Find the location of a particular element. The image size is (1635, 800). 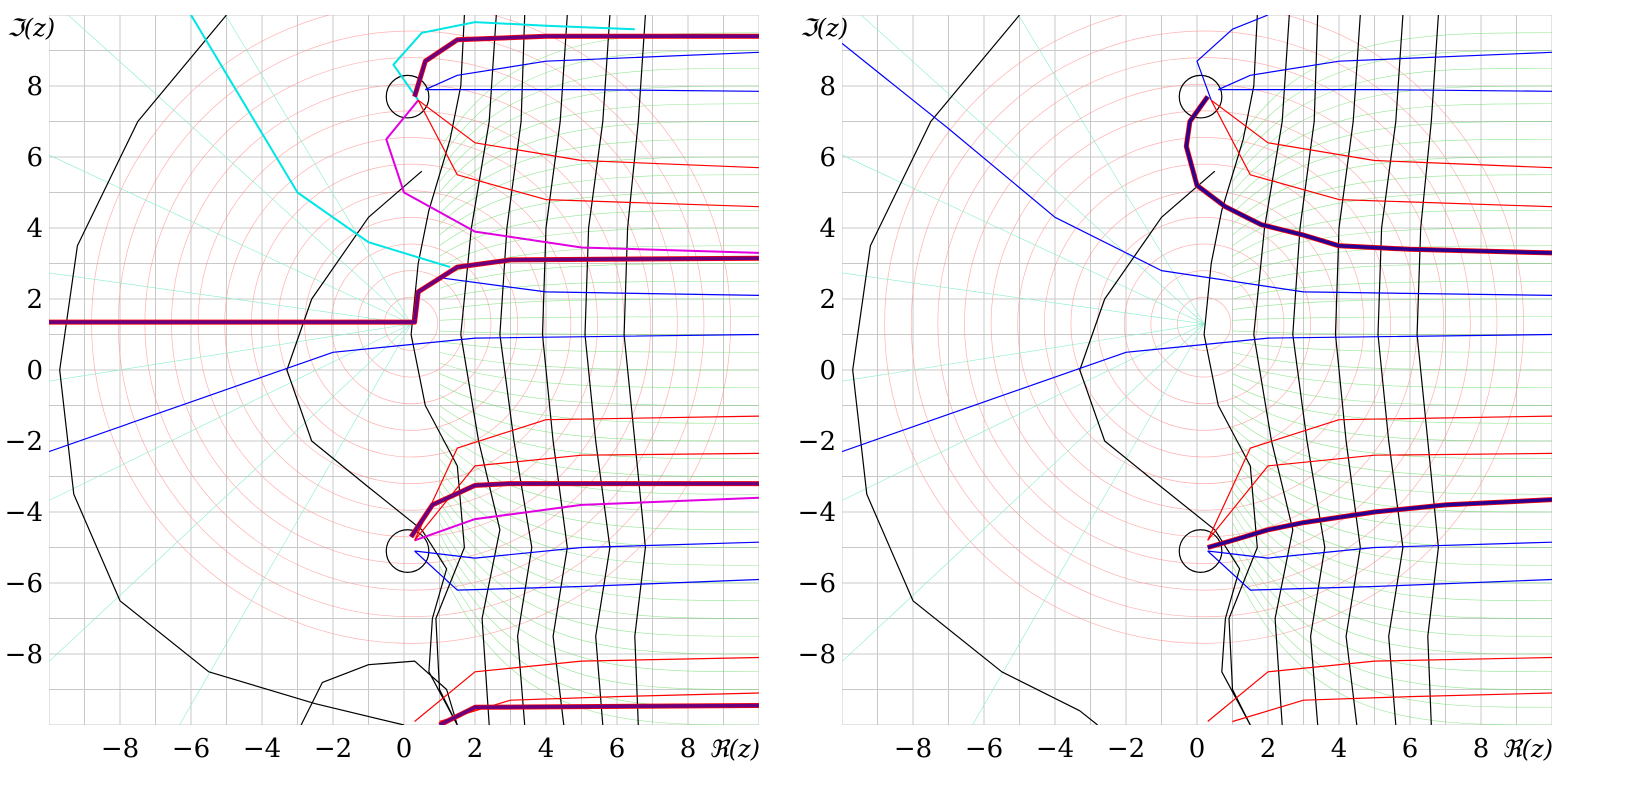

x-tick-label: −6 is located at coordinates (984, 749).